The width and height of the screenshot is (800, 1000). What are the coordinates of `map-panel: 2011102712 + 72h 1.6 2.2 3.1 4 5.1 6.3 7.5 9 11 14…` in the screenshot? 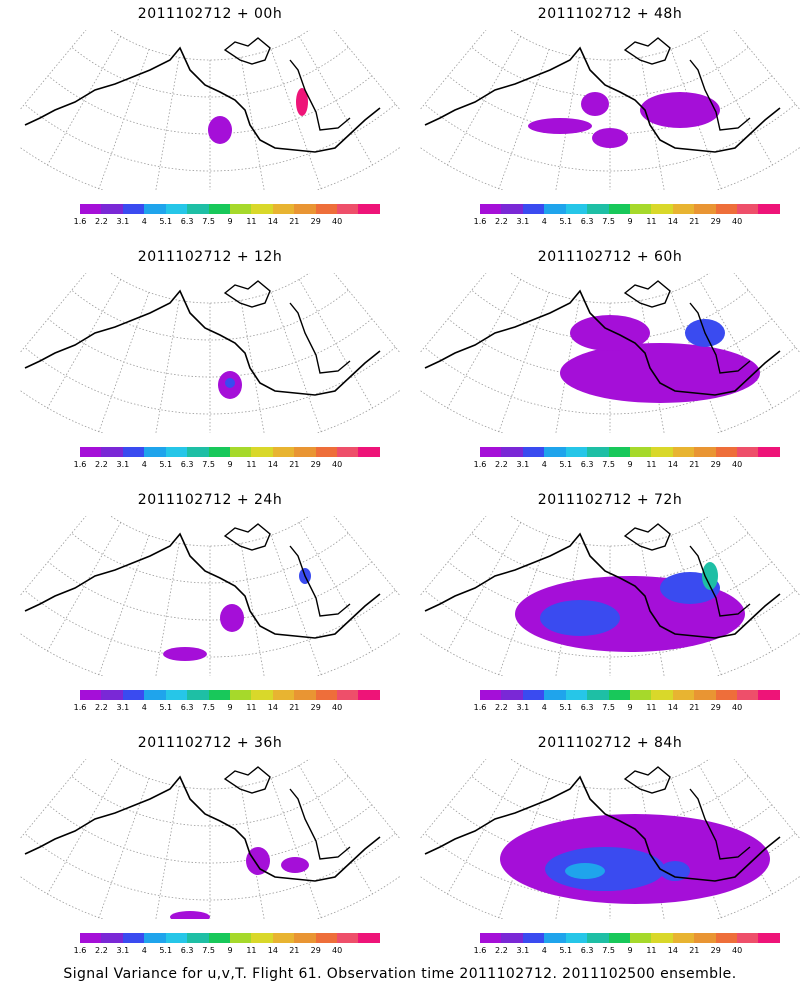 It's located at (610, 612).